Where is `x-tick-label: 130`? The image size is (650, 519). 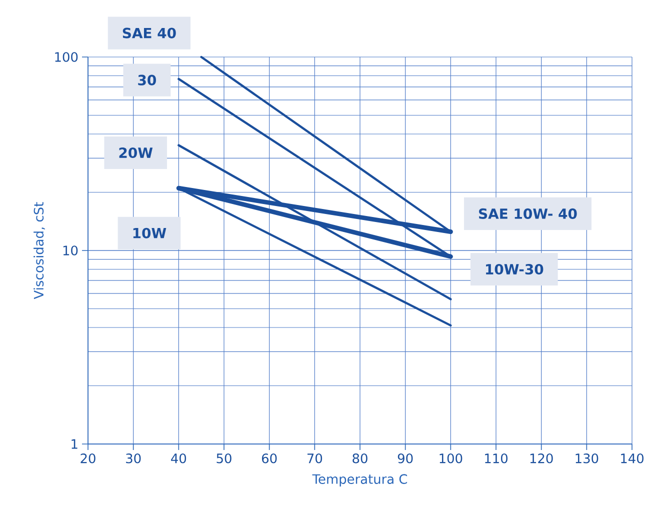 x-tick-label: 130 is located at coordinates (587, 458).